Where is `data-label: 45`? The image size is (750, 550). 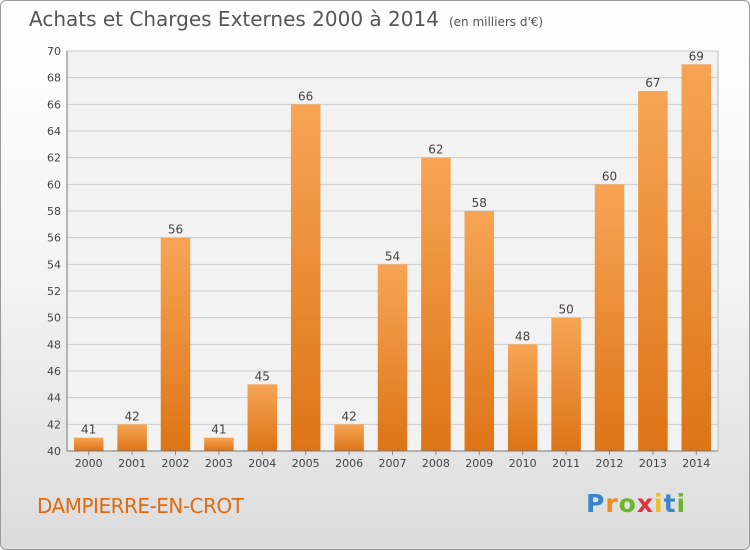 data-label: 45 is located at coordinates (262, 376).